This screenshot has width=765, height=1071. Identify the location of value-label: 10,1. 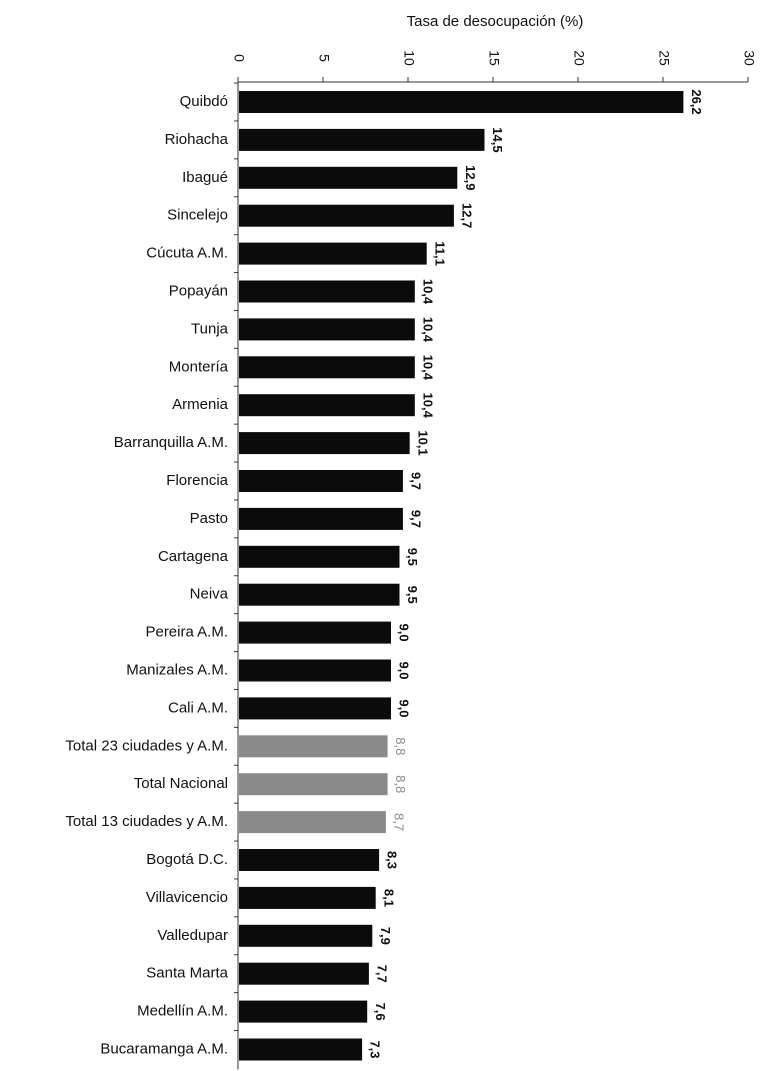
(422, 442).